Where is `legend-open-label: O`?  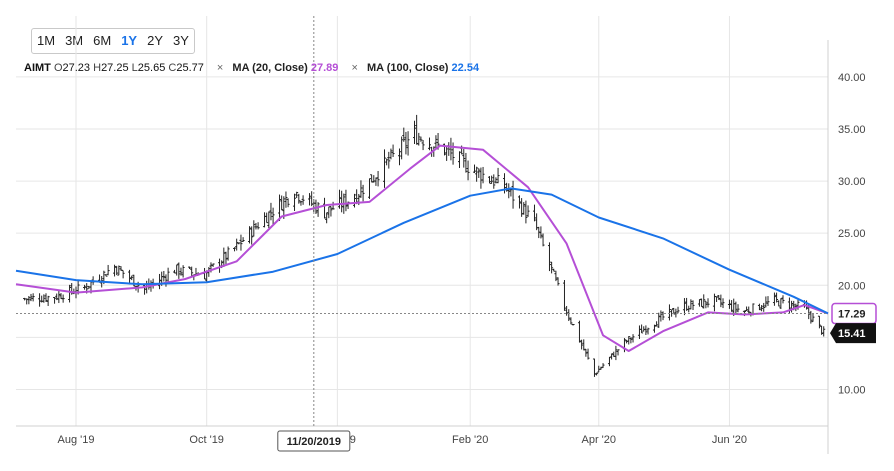
legend-open-label: O is located at coordinates (58, 68).